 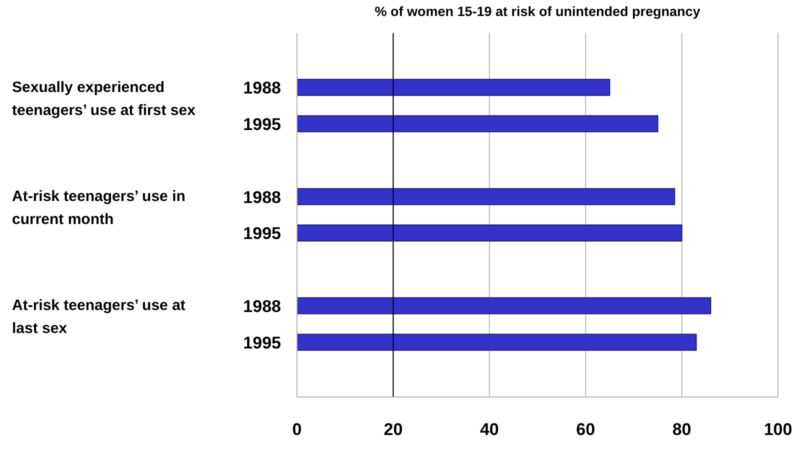 I want to click on x-tick-label: 0, so click(x=297, y=430).